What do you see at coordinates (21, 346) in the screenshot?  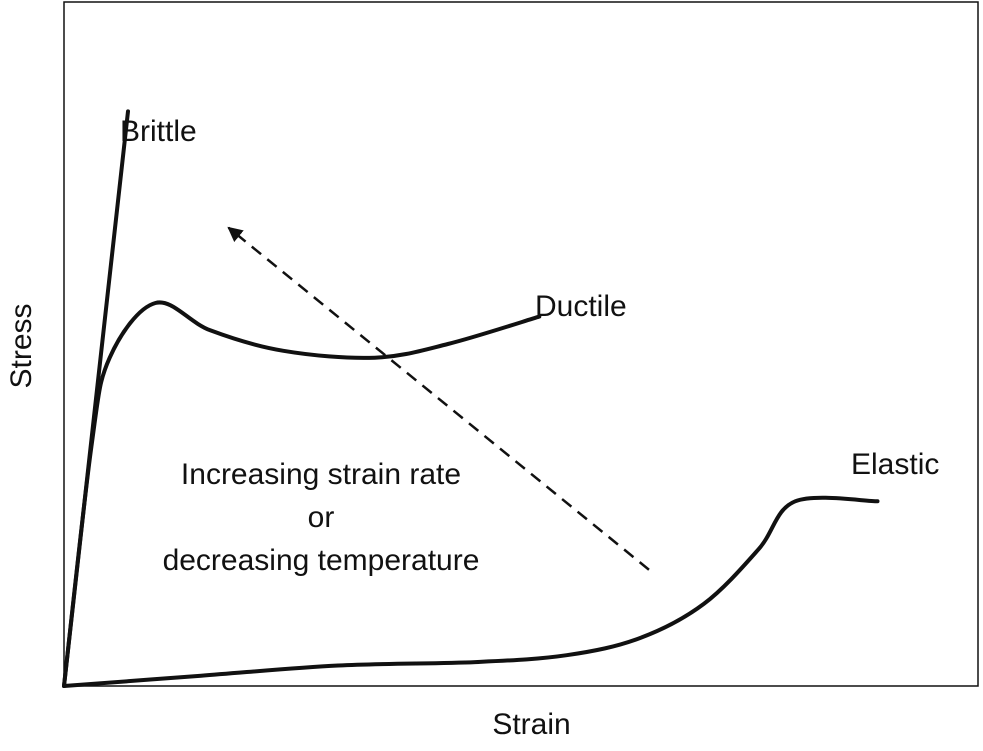 I see `y-axis-label: Stress` at bounding box center [21, 346].